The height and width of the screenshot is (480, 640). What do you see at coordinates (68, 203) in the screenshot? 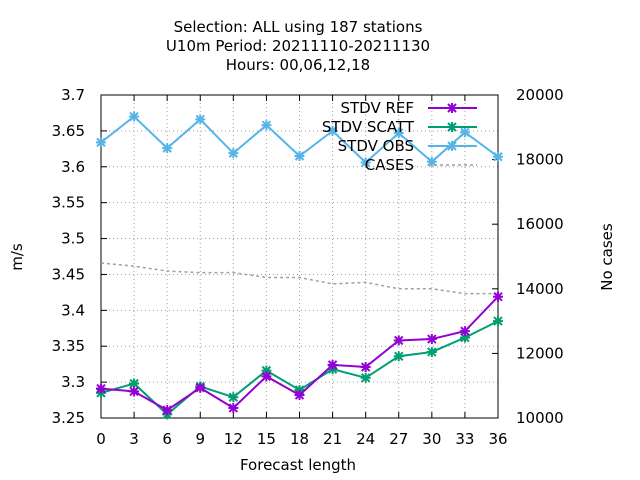
I see `y-tick-label: 3.55` at bounding box center [68, 203].